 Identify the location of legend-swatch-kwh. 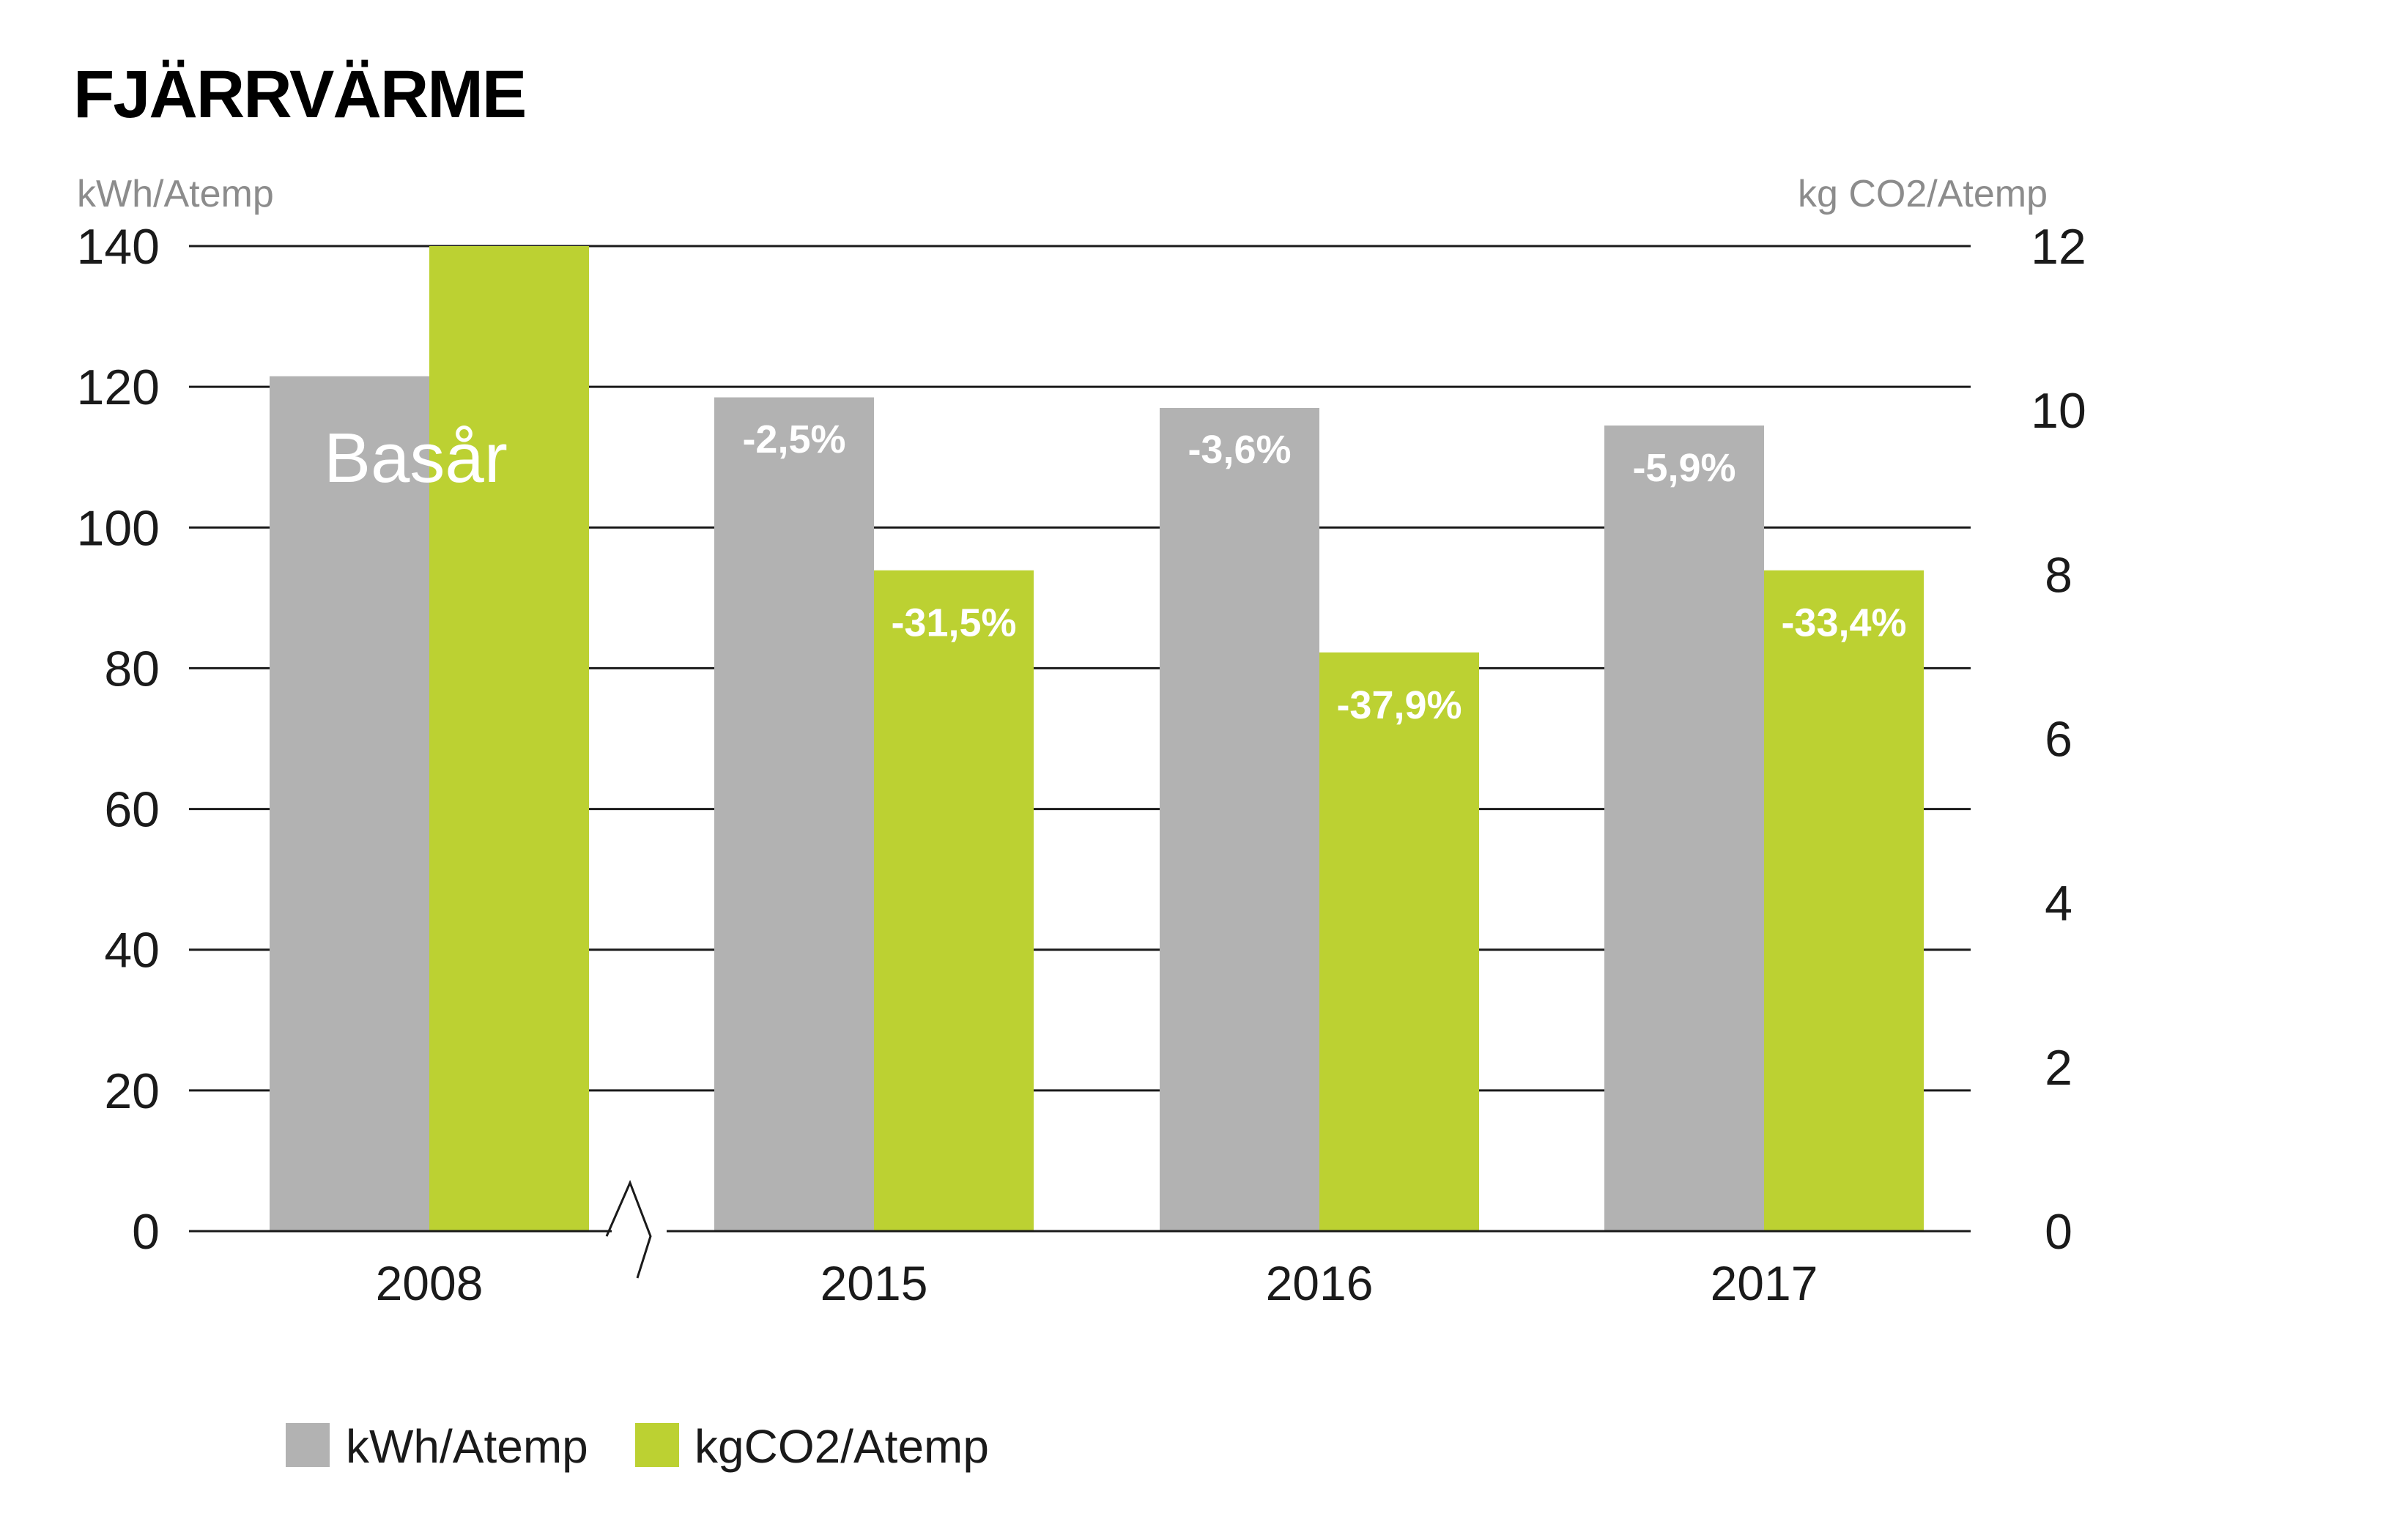
(308, 1445).